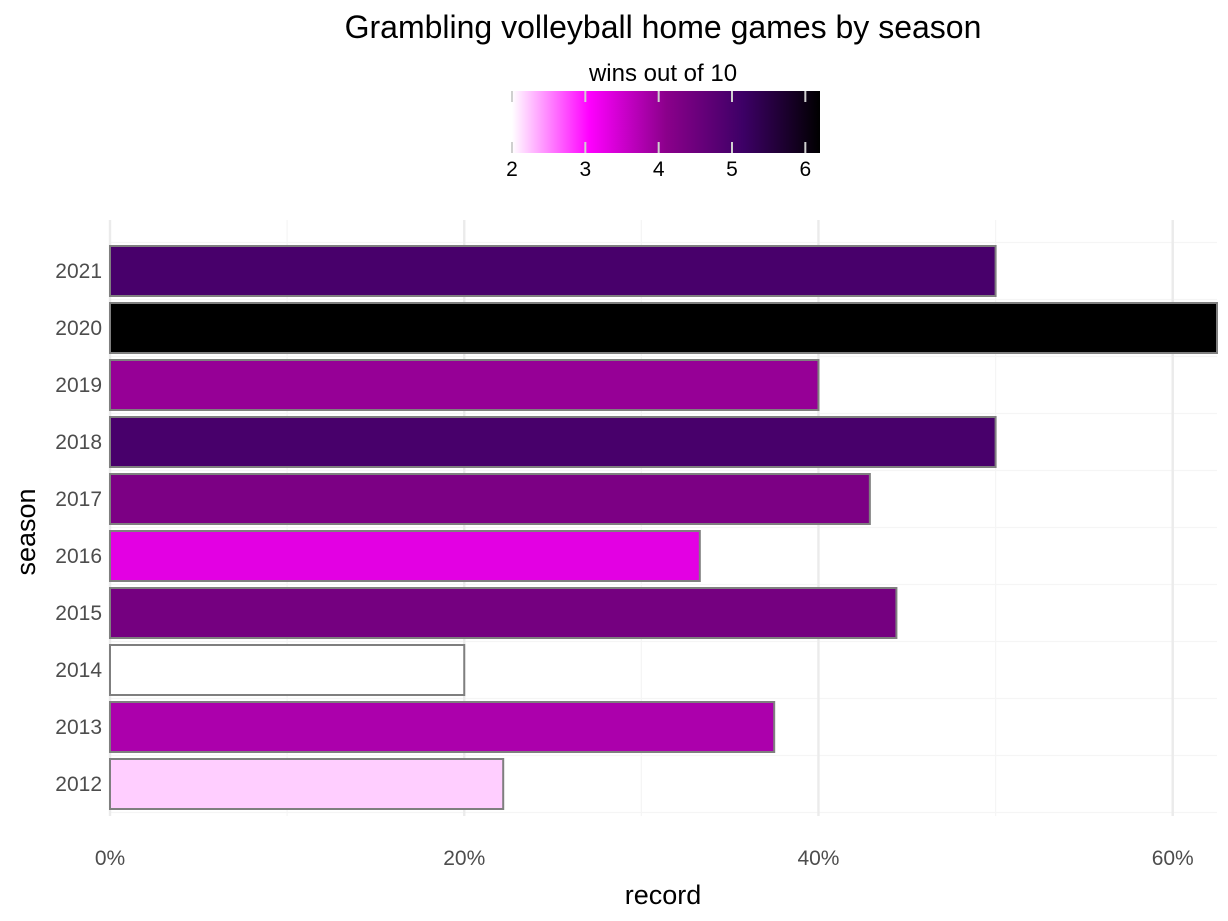 The height and width of the screenshot is (921, 1228). Describe the element at coordinates (805, 169) in the screenshot. I see `legend-tick-label: 6` at that location.